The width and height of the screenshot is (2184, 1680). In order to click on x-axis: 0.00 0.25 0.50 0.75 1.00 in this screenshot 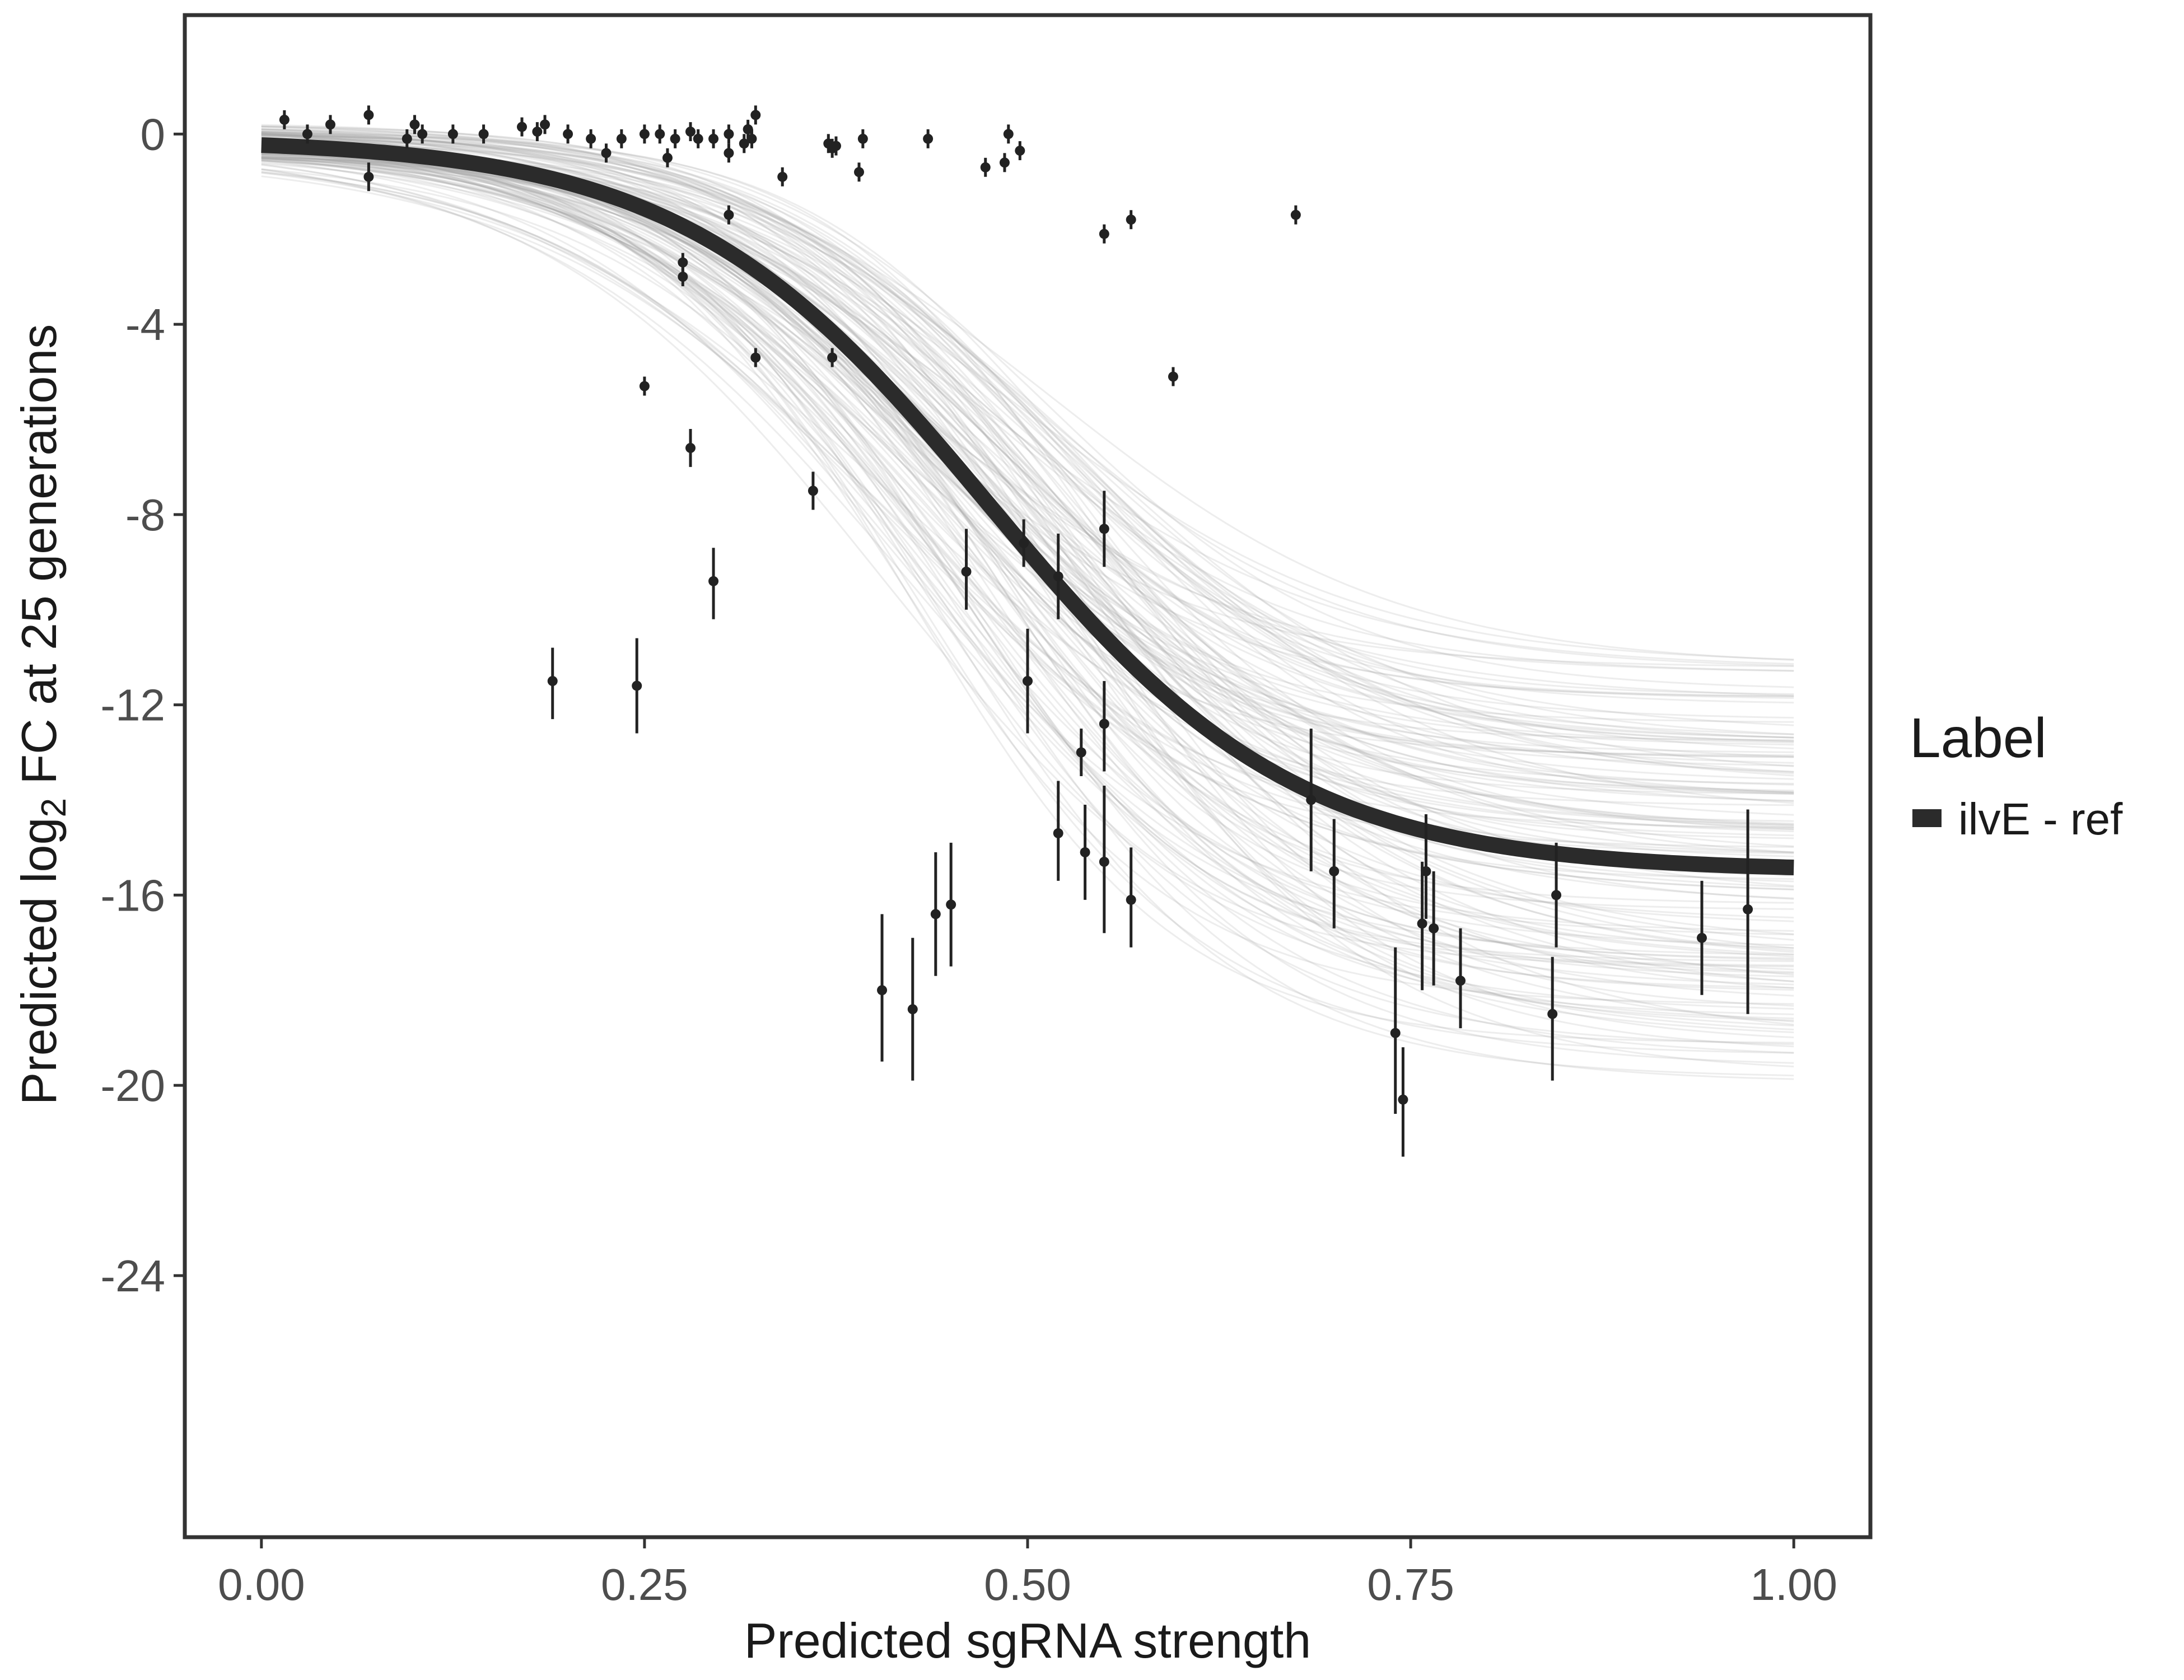, I will do `click(1028, 1573)`.